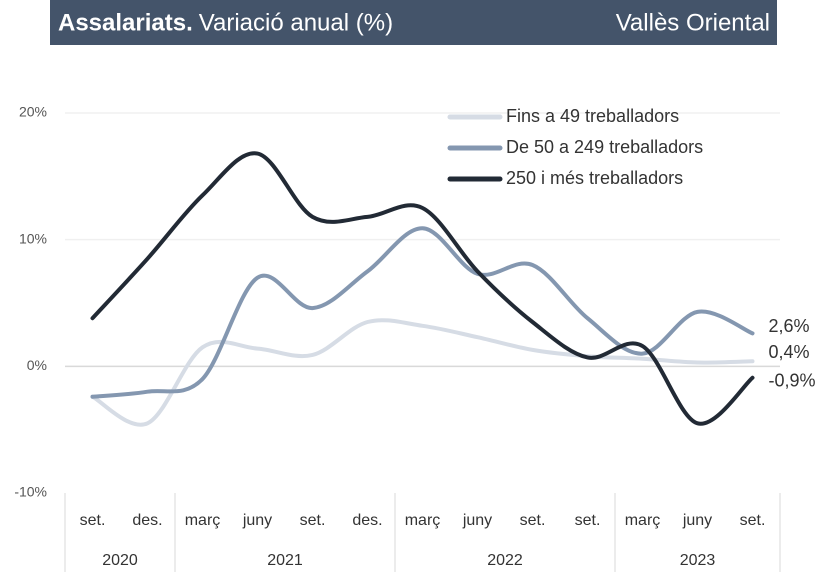 This screenshot has width=827, height=572. Describe the element at coordinates (413, 22) in the screenshot. I see `header-band` at that location.